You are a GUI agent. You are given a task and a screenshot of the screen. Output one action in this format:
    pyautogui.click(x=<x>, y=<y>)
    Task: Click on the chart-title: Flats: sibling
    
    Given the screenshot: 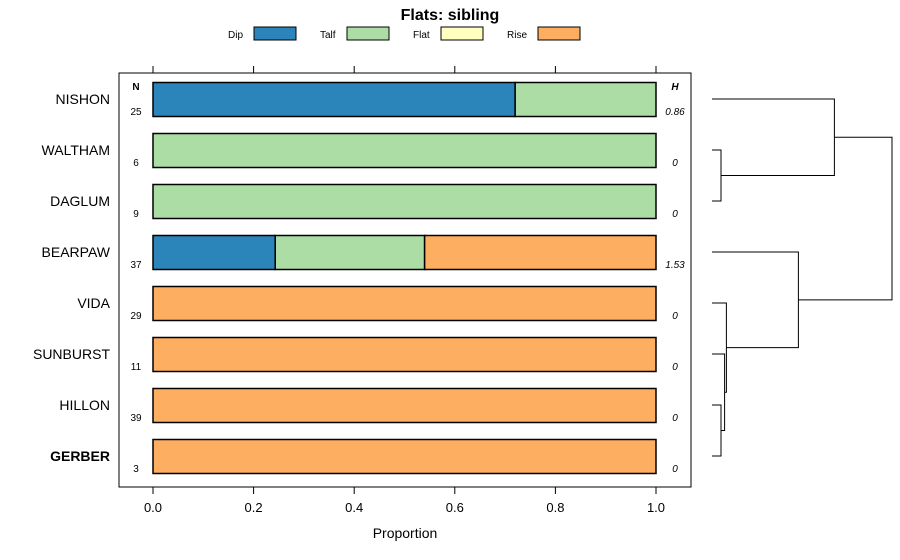 What is the action you would take?
    pyautogui.click(x=450, y=15)
    